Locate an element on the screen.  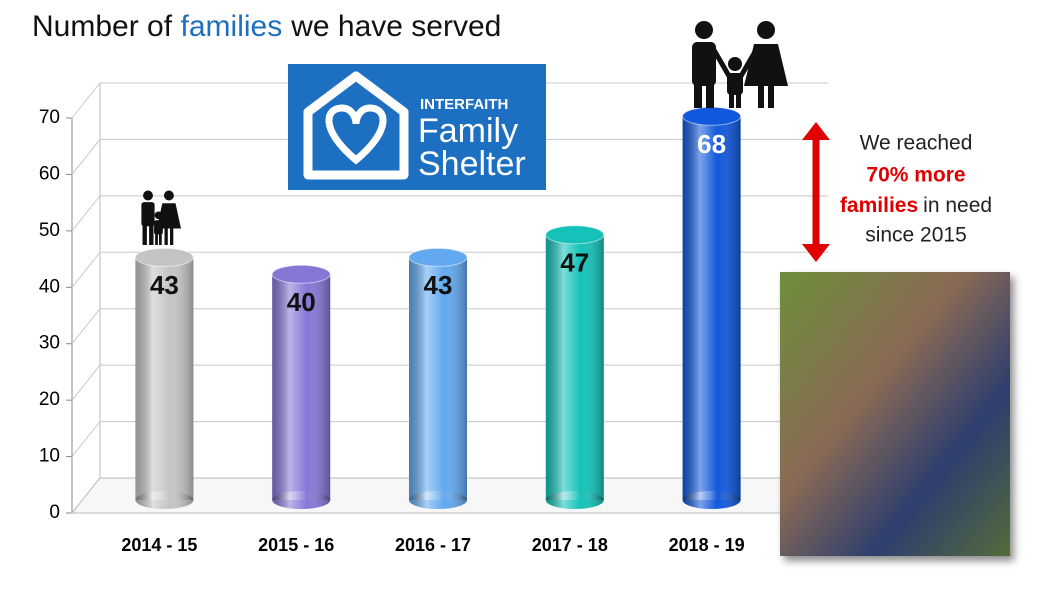
title-part: we have served is located at coordinates (395, 26).